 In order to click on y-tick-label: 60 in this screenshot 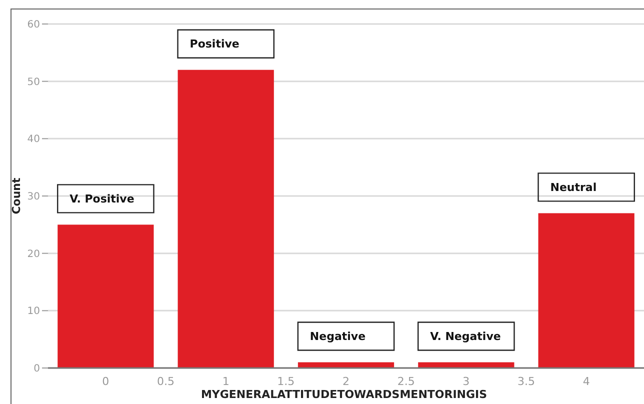, I will do `click(33, 25)`.